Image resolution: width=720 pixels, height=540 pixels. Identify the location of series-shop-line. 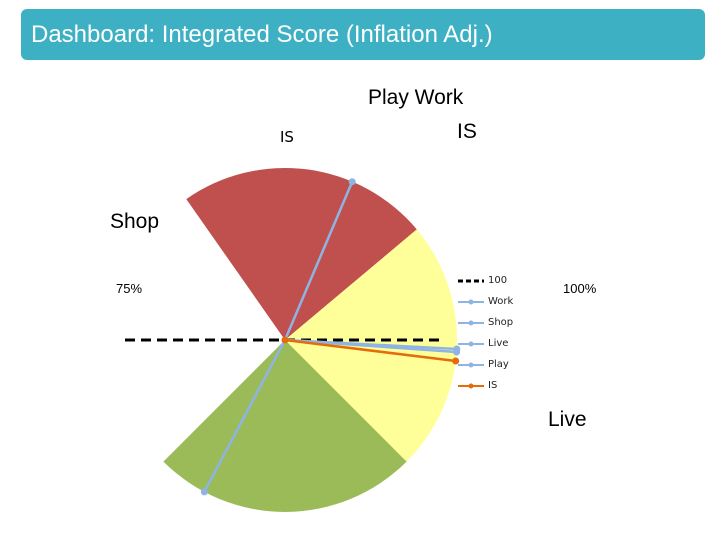
(318, 261).